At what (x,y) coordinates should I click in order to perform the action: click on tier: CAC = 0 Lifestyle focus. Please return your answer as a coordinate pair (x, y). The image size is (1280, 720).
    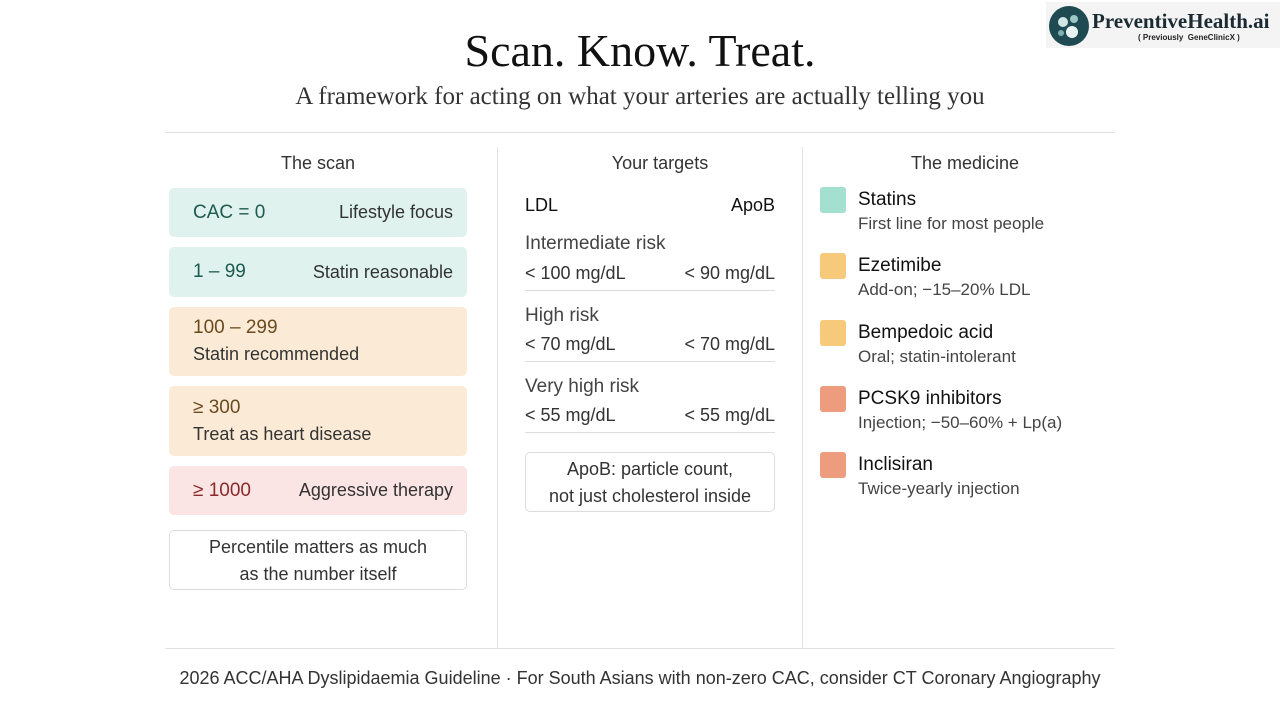
    Looking at the image, I should click on (318, 212).